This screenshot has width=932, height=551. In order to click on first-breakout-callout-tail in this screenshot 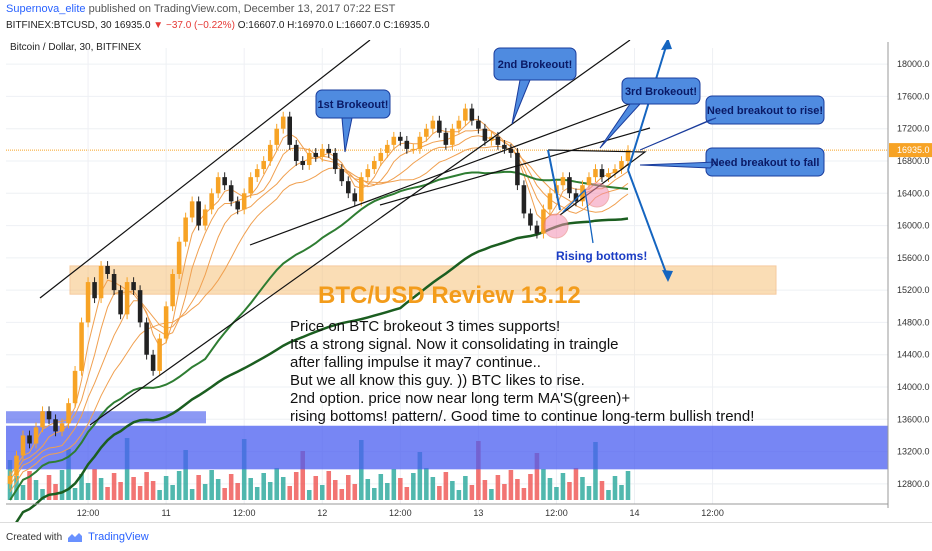, I will do `click(347, 135)`.